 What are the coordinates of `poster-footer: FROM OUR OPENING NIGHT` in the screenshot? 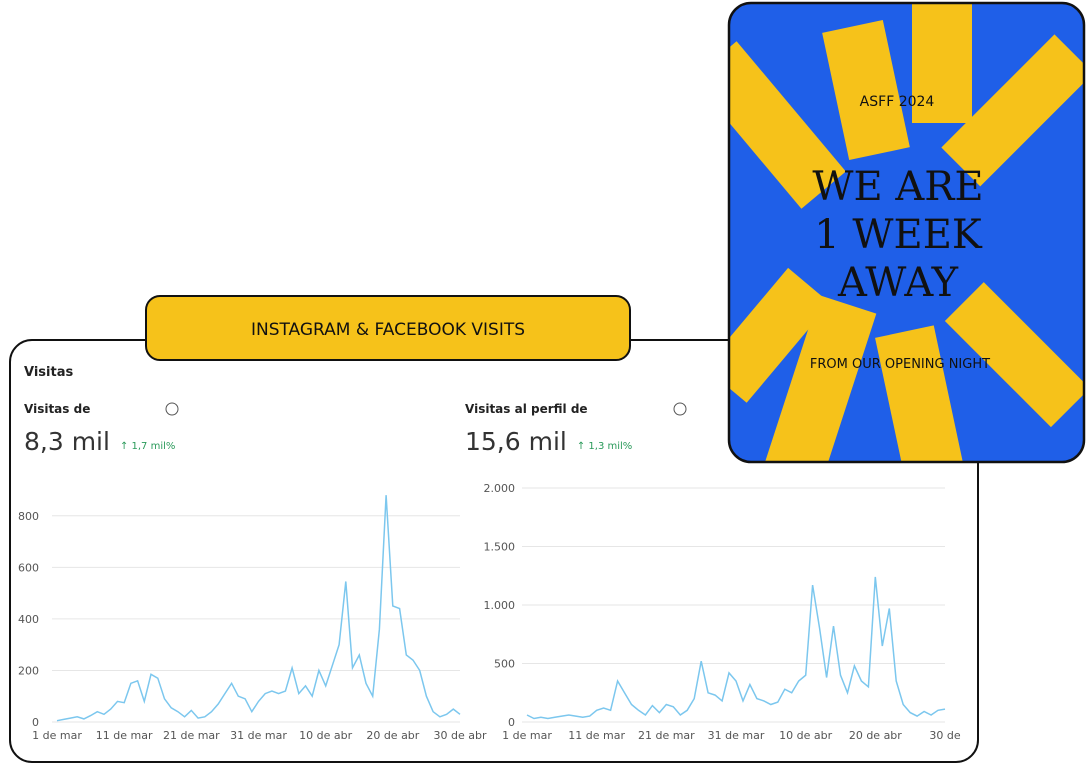 It's located at (900, 364).